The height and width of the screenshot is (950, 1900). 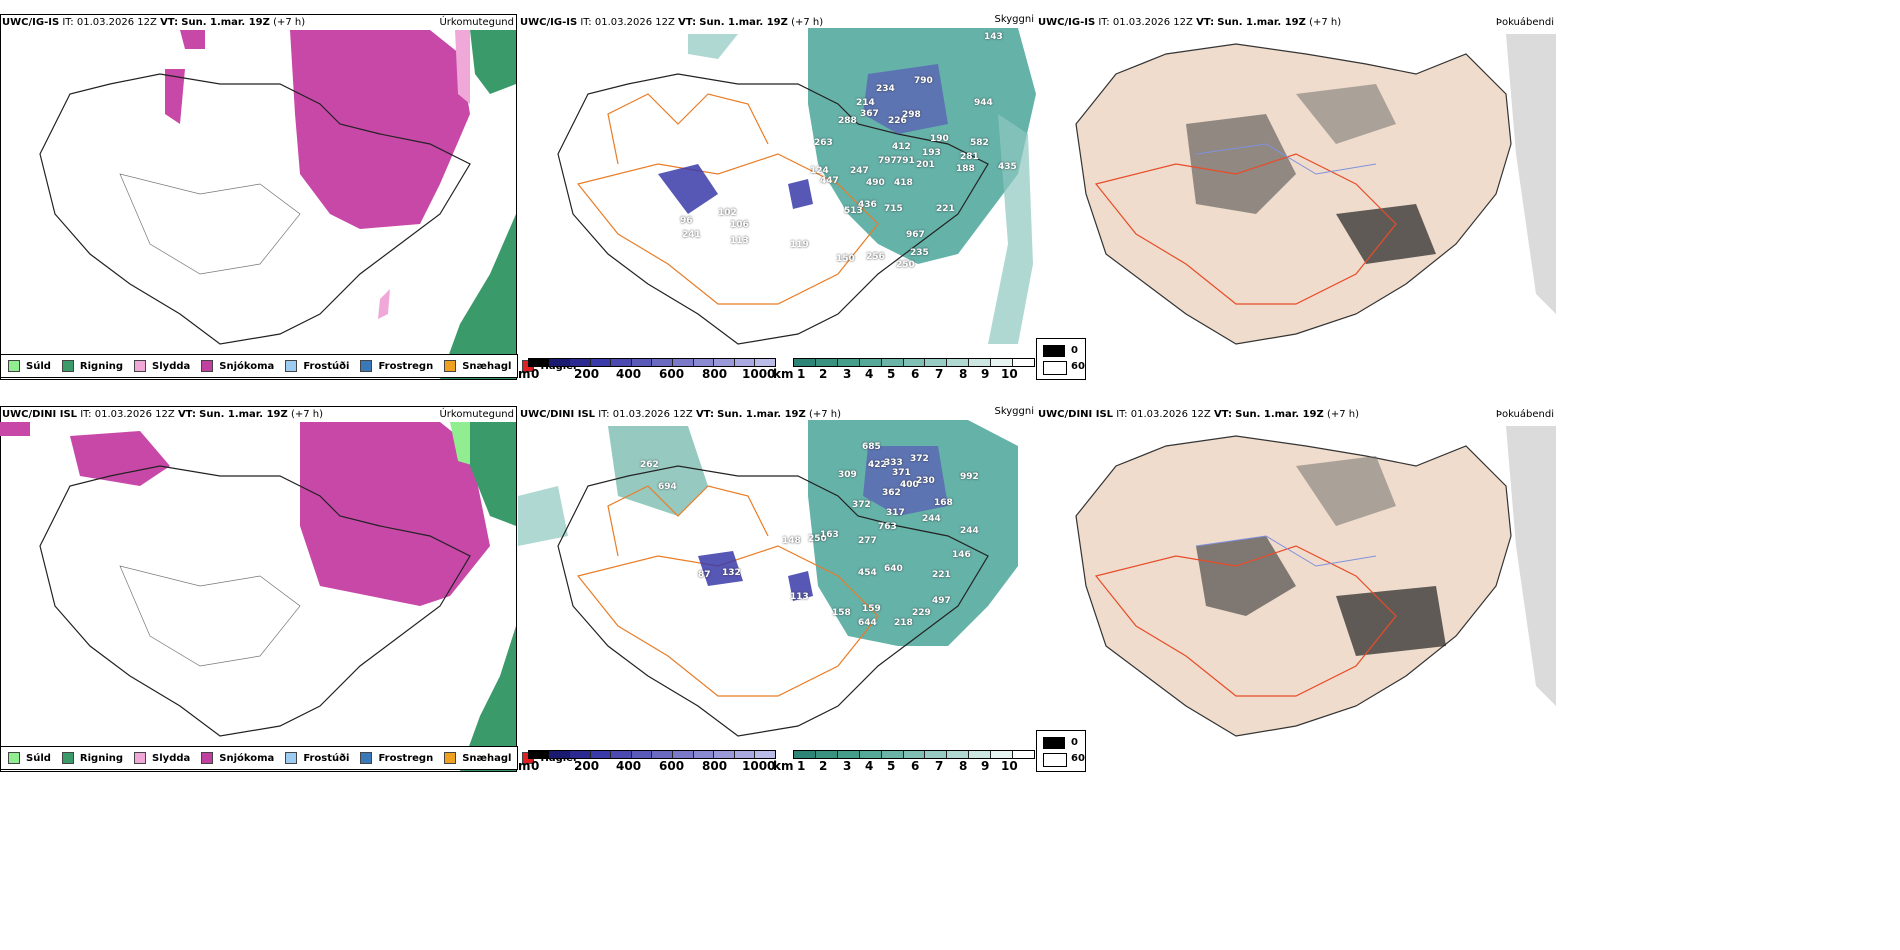 What do you see at coordinates (867, 623) in the screenshot?
I see `cloud-base-label: 644` at bounding box center [867, 623].